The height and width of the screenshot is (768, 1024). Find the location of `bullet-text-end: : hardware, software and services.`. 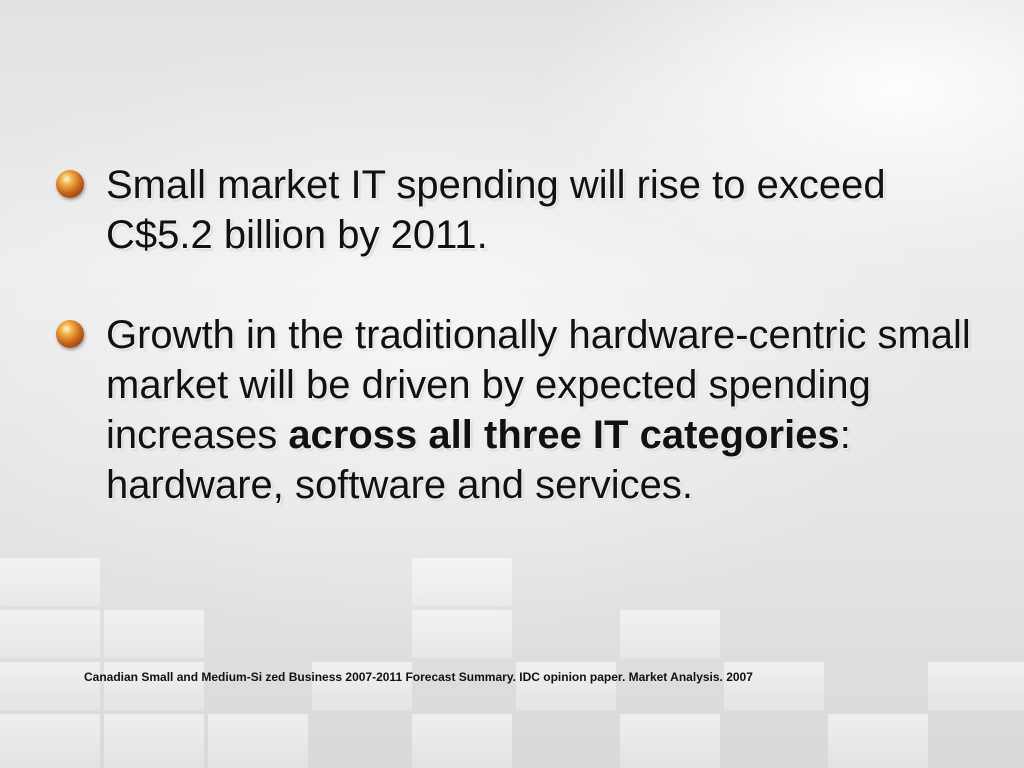

bullet-text-end: : hardware, software and services. is located at coordinates (478, 460).